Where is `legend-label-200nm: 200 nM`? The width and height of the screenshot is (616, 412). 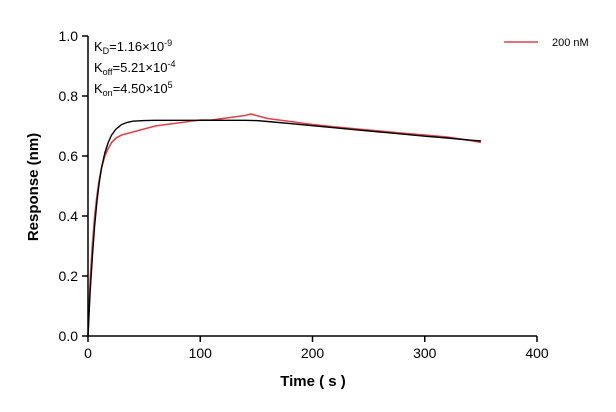 legend-label-200nm: 200 nM is located at coordinates (570, 43).